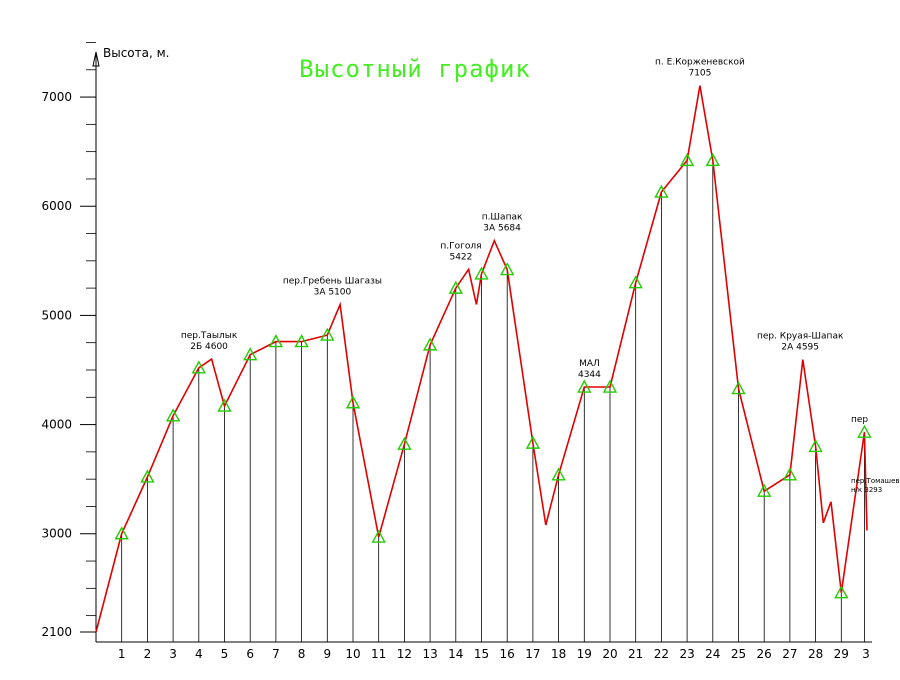 The width and height of the screenshot is (900, 680). Describe the element at coordinates (460, 257) in the screenshot. I see `peak-annotation: 5422` at that location.